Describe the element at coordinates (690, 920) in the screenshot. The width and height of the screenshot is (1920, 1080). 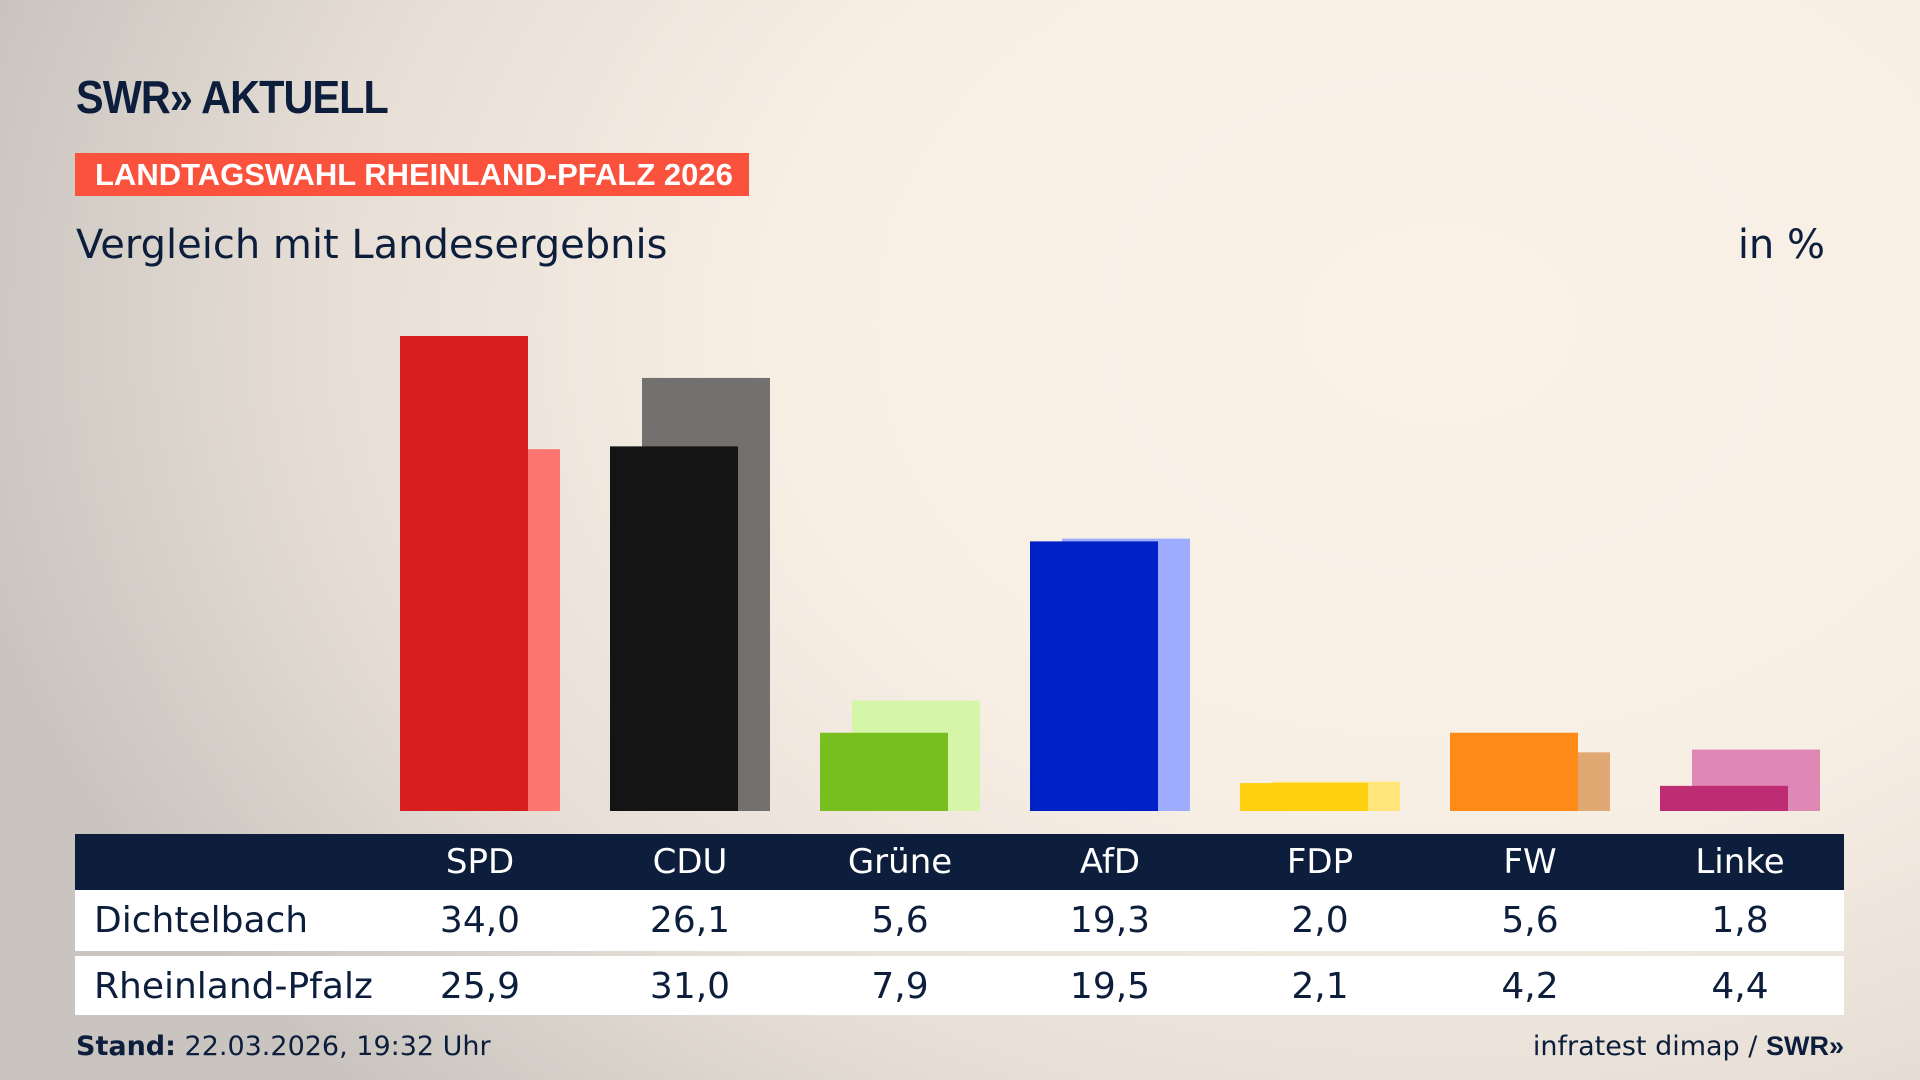
I see `value-cell: 26,1` at that location.